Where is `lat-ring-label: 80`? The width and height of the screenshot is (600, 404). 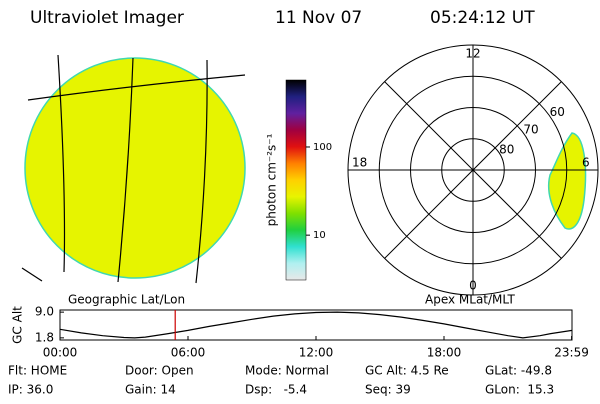
lat-ring-label: 80 is located at coordinates (506, 149).